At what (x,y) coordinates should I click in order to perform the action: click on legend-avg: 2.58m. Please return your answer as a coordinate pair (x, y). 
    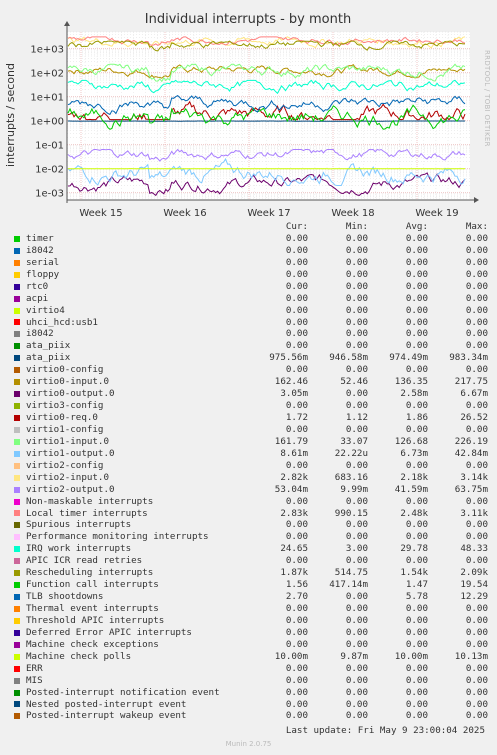
    Looking at the image, I should click on (414, 394).